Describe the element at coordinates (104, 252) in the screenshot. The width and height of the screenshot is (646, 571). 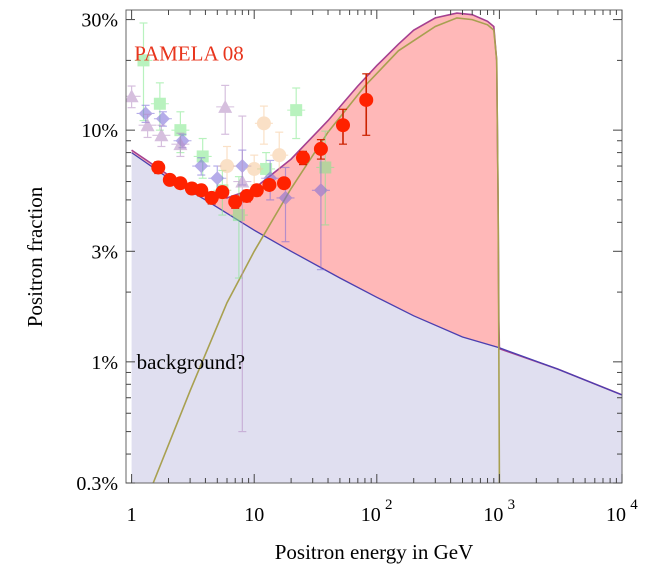
I see `y-tick-label: 3%` at that location.